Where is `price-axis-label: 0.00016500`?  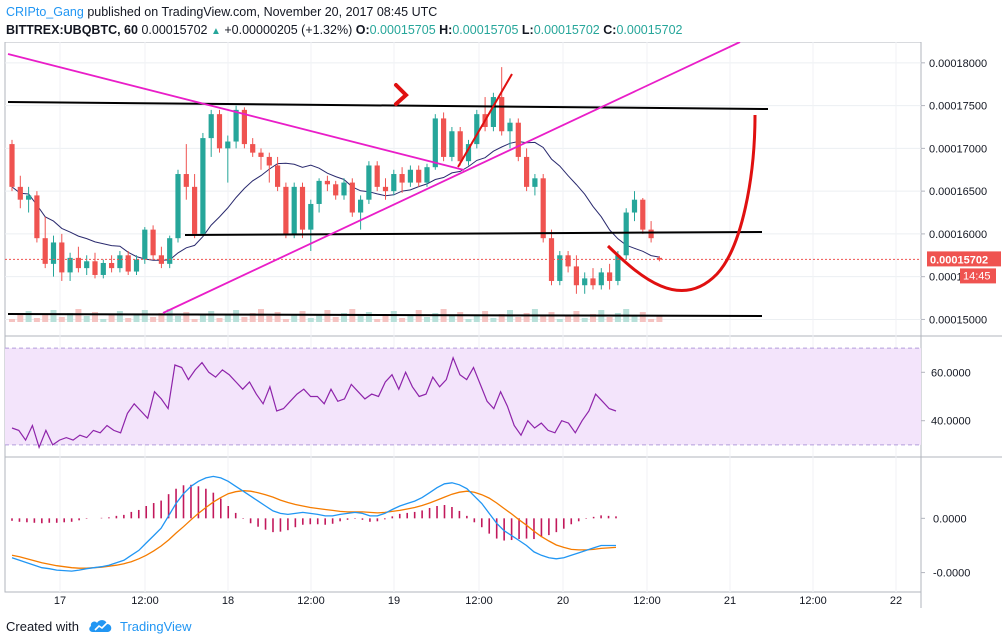 price-axis-label: 0.00016500 is located at coordinates (958, 192).